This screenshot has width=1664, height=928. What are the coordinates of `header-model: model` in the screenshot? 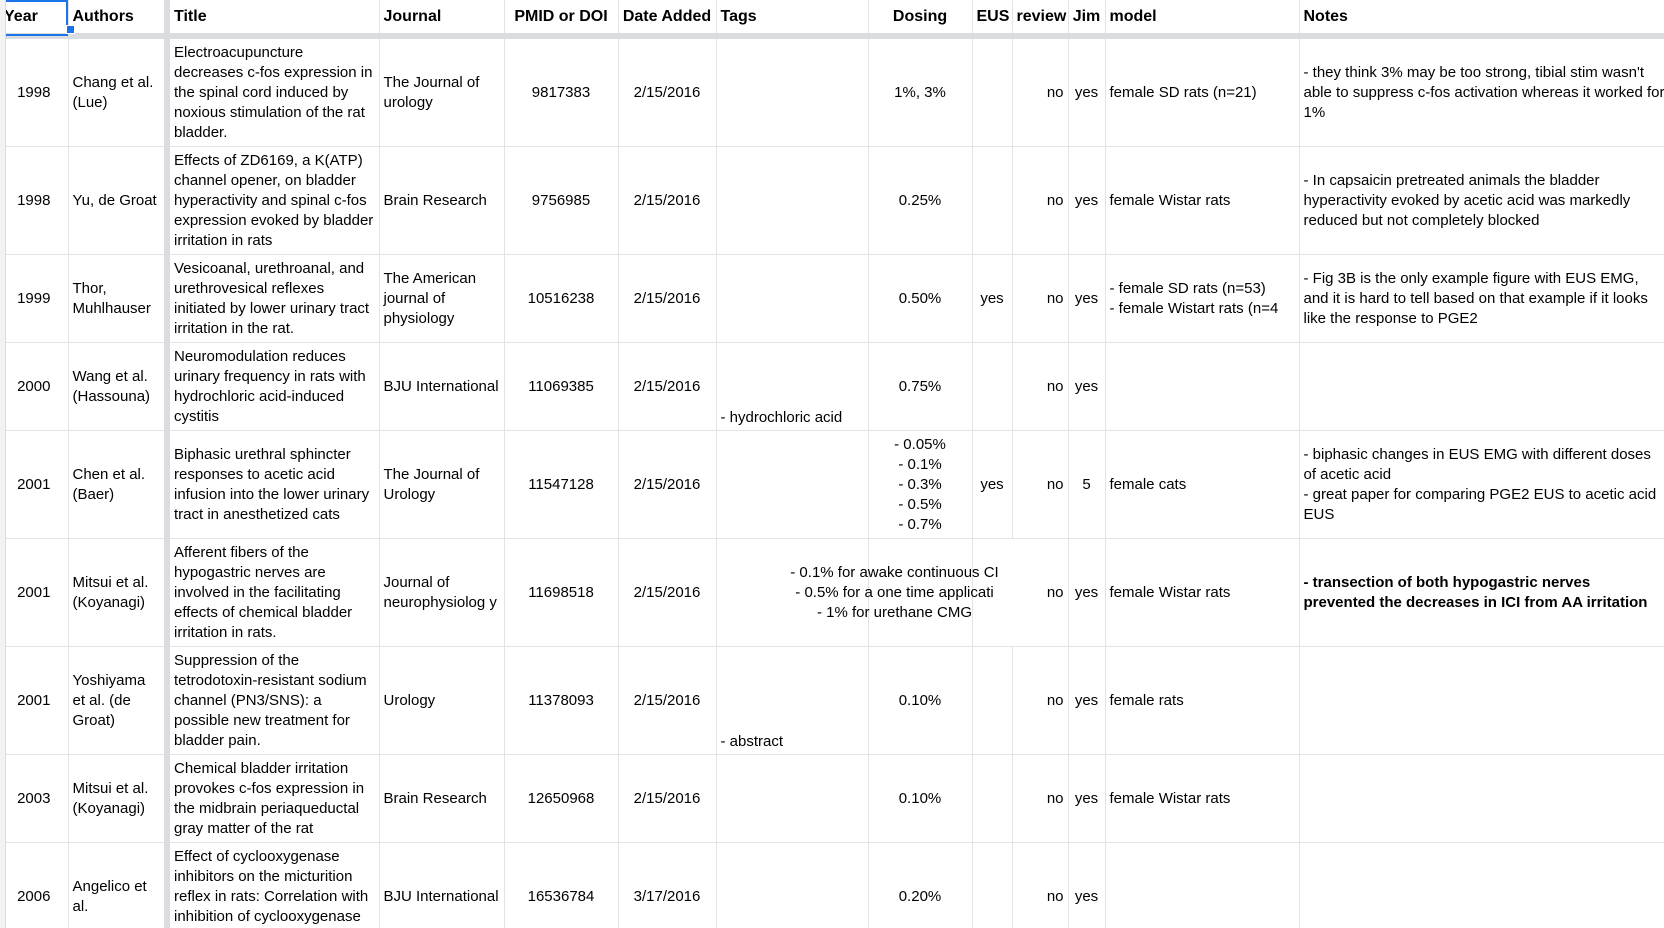 It's located at (1202, 19).